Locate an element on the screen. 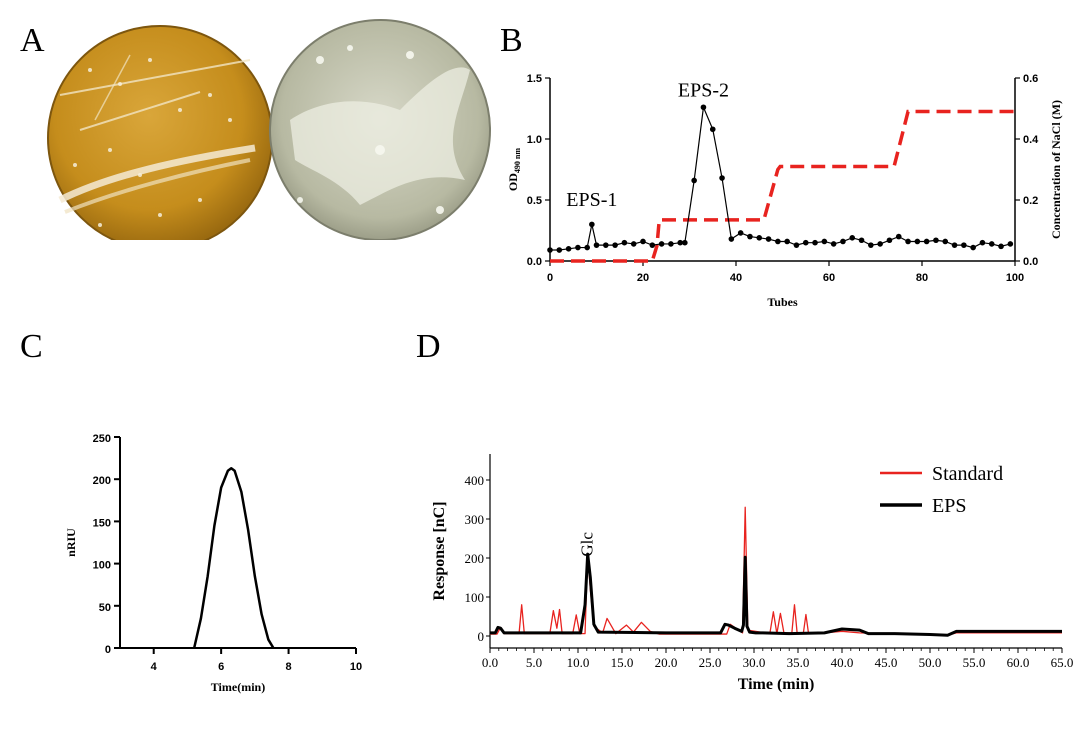 This screenshot has width=1080, height=736. x-tick-label: 0 is located at coordinates (550, 278).